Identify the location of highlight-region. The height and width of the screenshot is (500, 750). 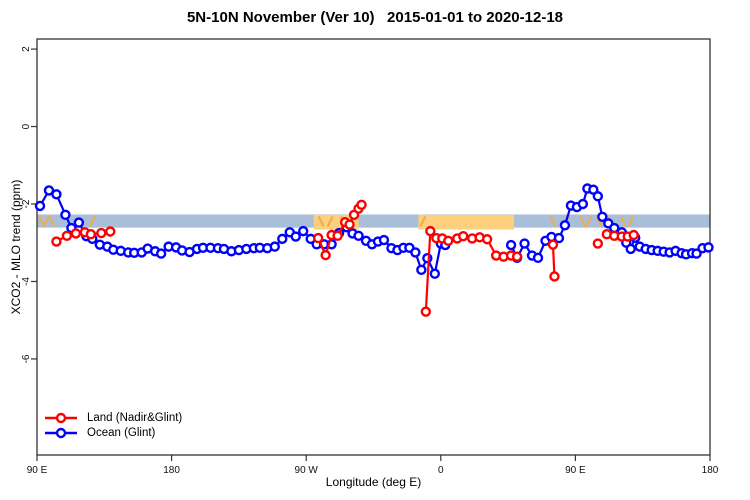
(466, 222).